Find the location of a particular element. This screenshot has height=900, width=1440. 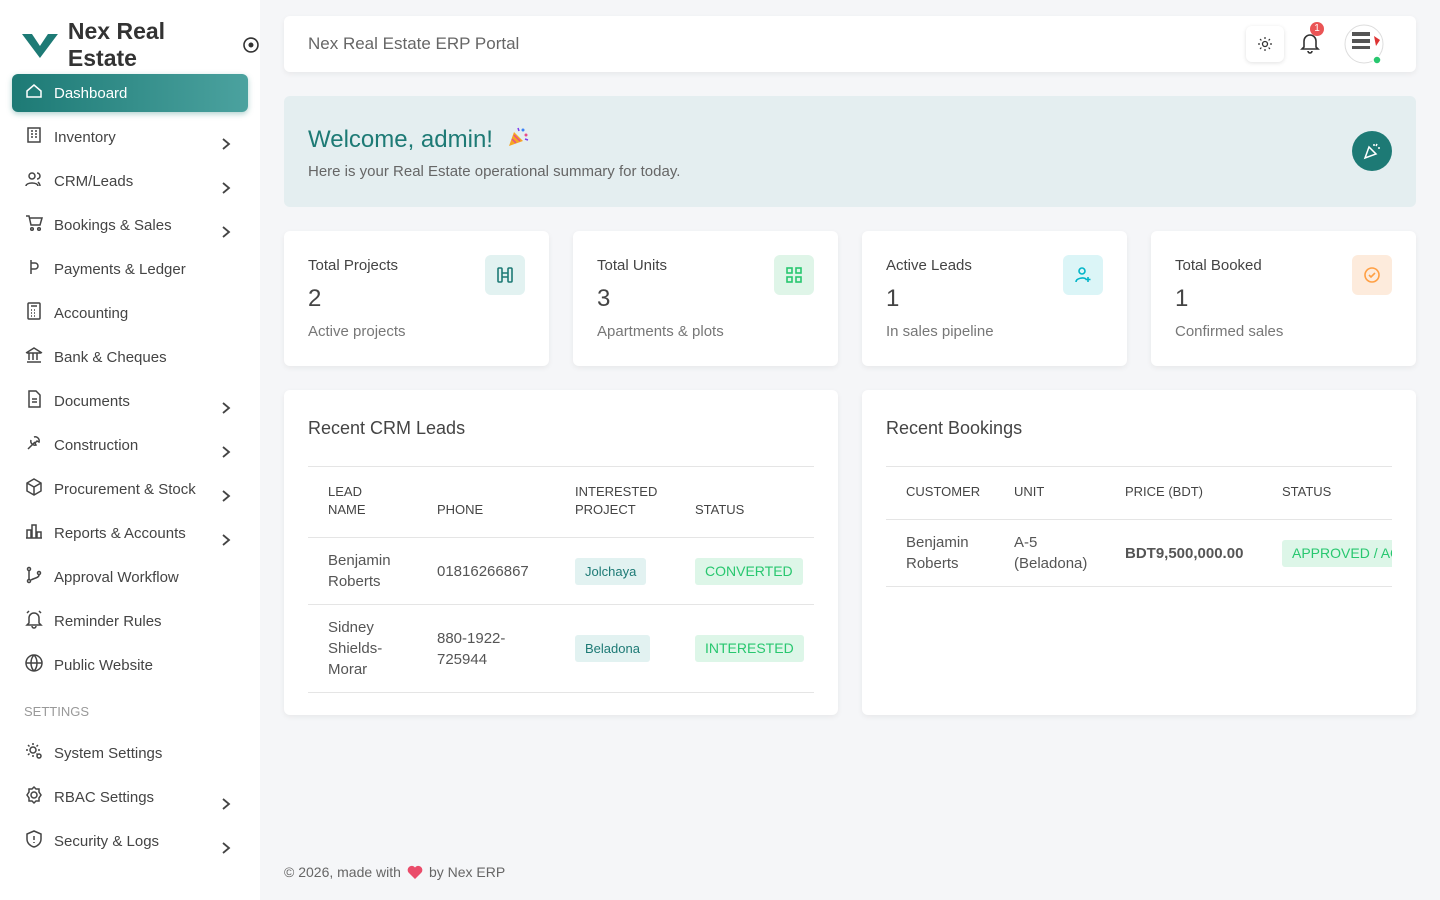

nav-item: Reports & Accounts is located at coordinates (130, 533).